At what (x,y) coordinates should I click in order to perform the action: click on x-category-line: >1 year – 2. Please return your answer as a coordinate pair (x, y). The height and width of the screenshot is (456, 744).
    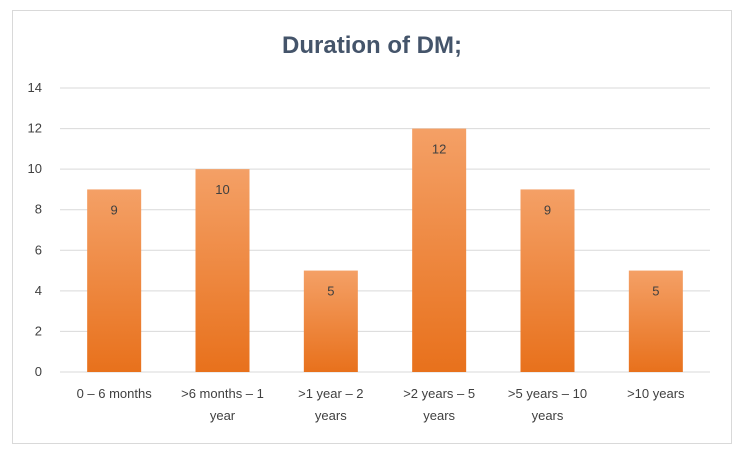
    Looking at the image, I should click on (330, 393).